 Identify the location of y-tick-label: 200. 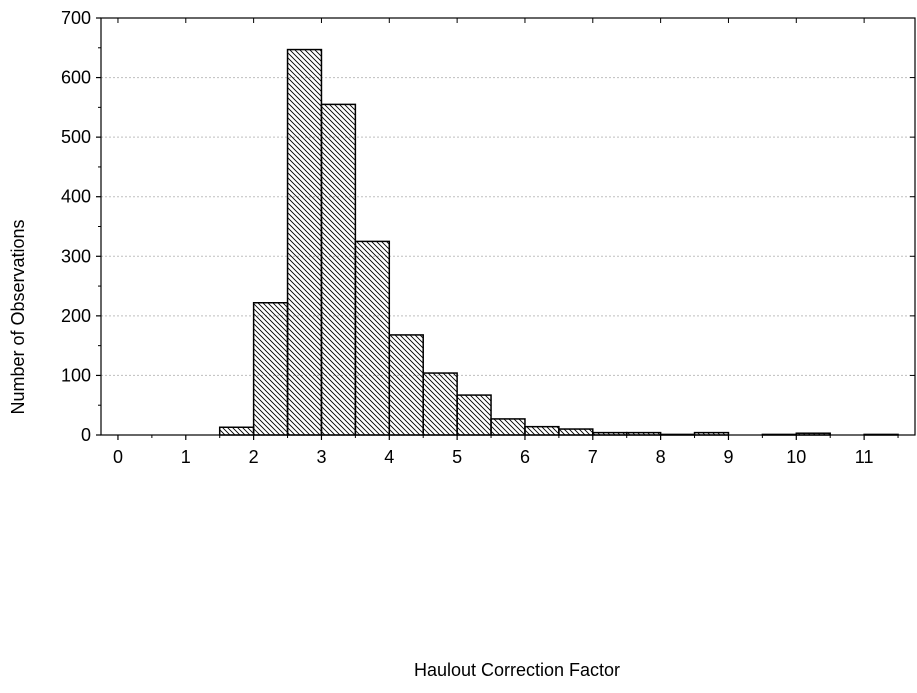
(76, 316).